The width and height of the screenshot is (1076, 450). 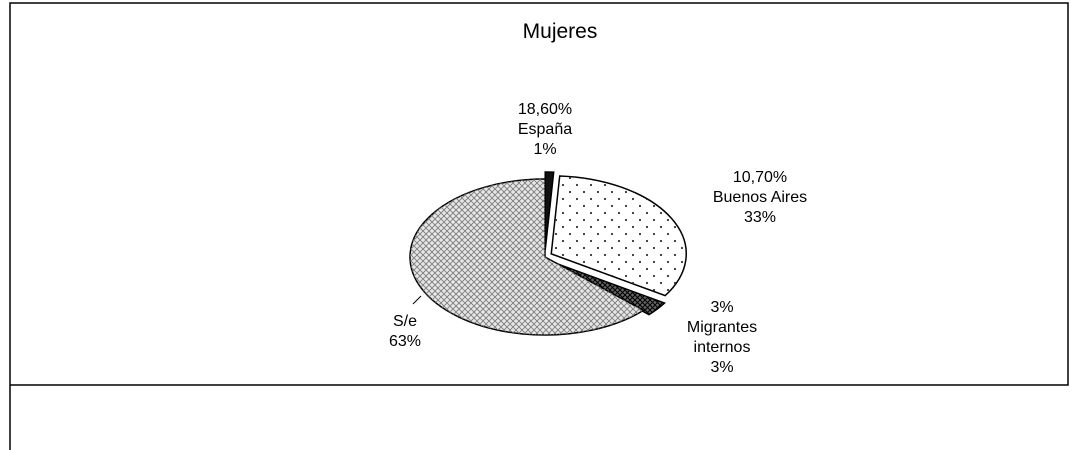 What do you see at coordinates (404, 321) in the screenshot?
I see `slice-category: S/e` at bounding box center [404, 321].